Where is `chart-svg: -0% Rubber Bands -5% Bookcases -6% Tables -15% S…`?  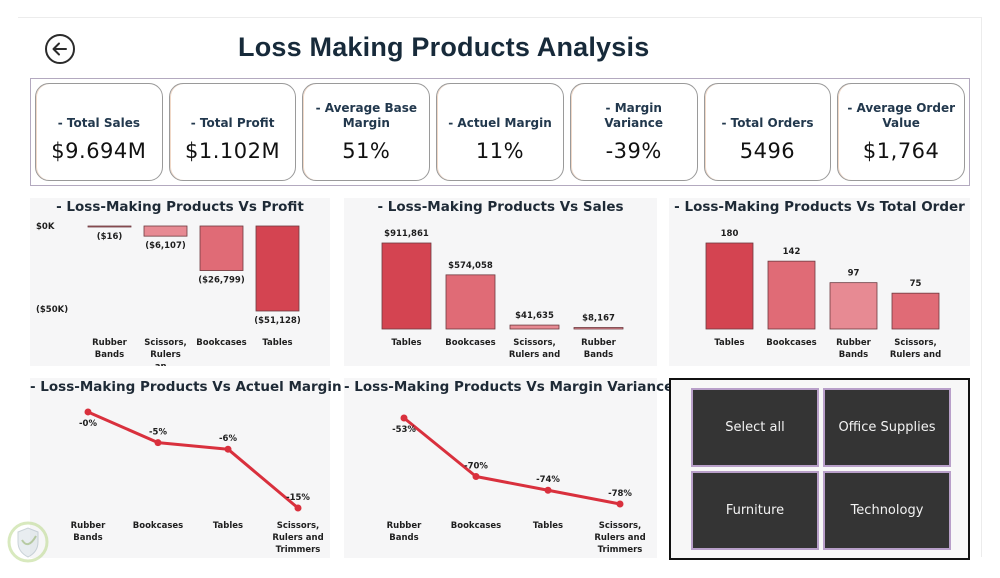 chart-svg: -0% Rubber Bands -5% Bookcases -6% Tables -15% S… is located at coordinates (197, 481).